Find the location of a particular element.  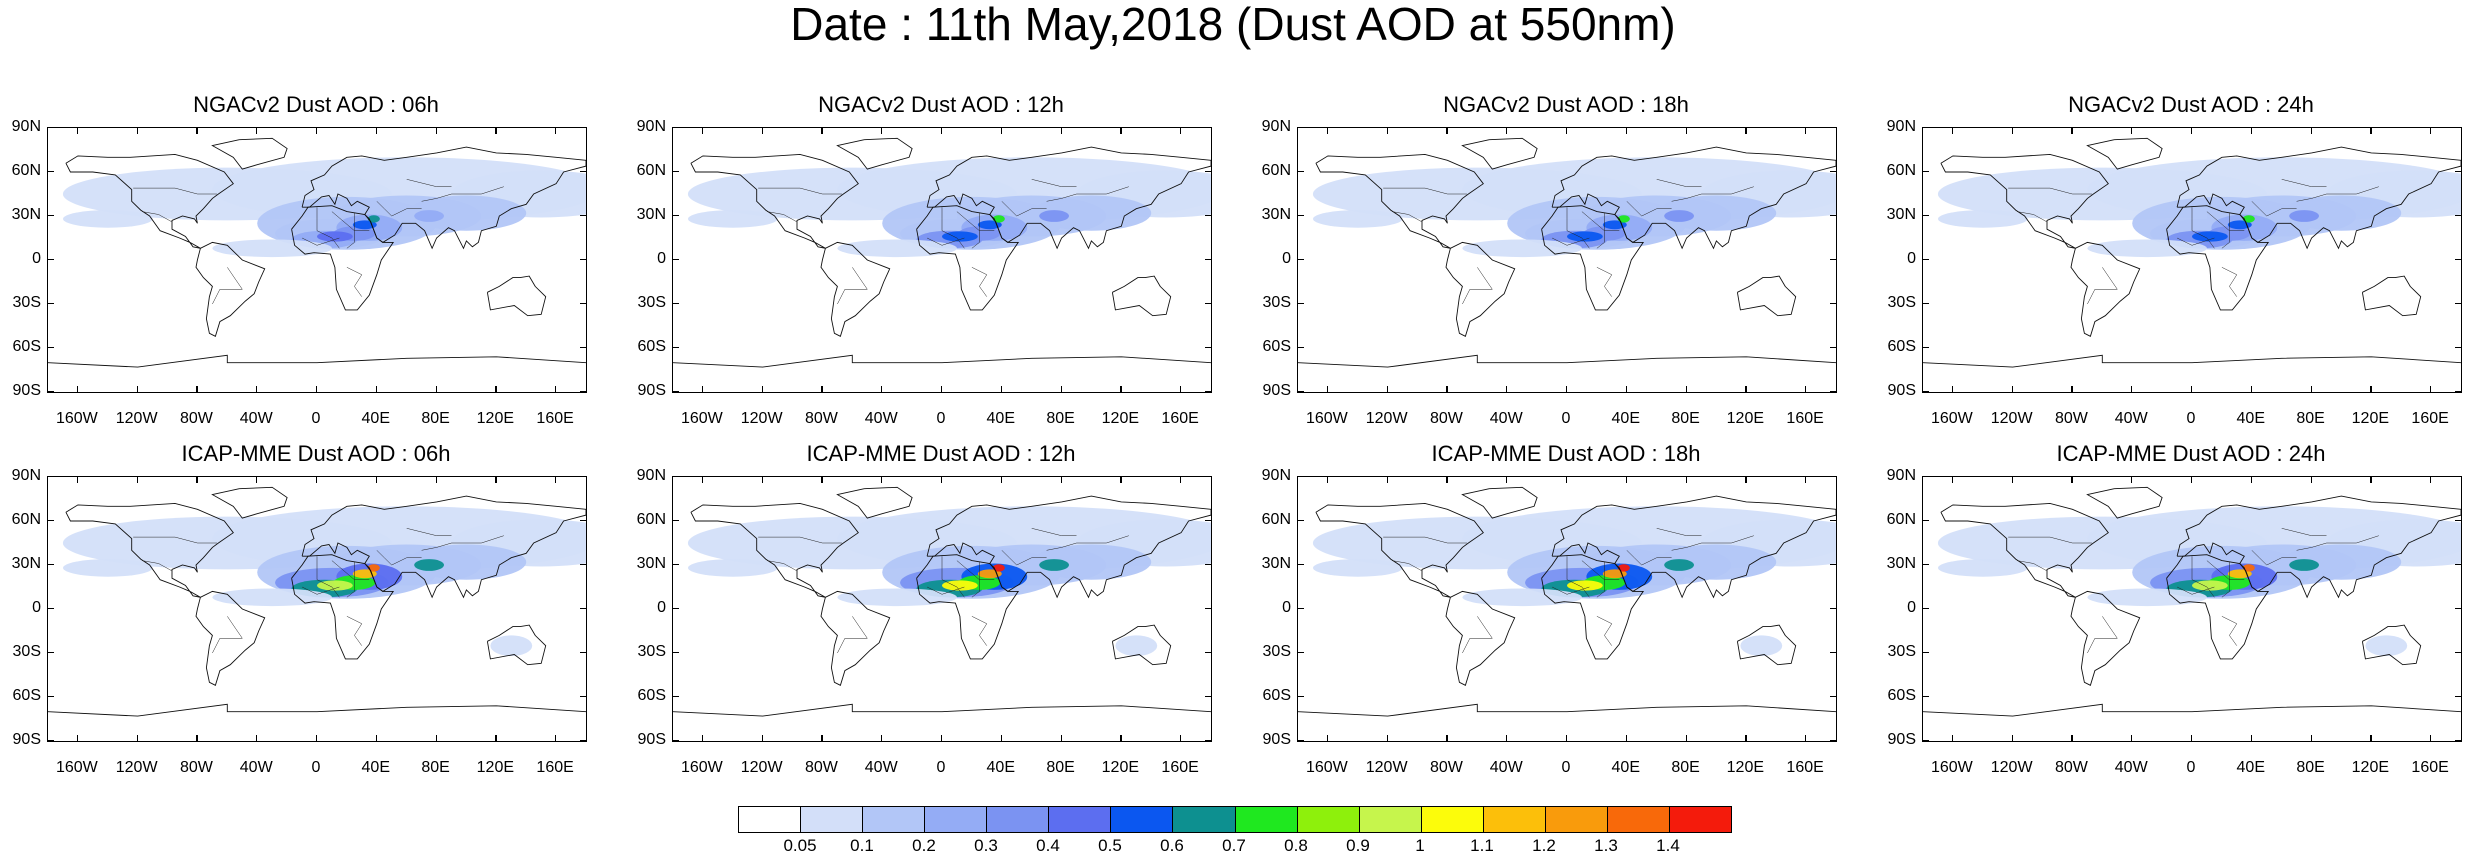

lon-label: 120W is located at coordinates (761, 418).